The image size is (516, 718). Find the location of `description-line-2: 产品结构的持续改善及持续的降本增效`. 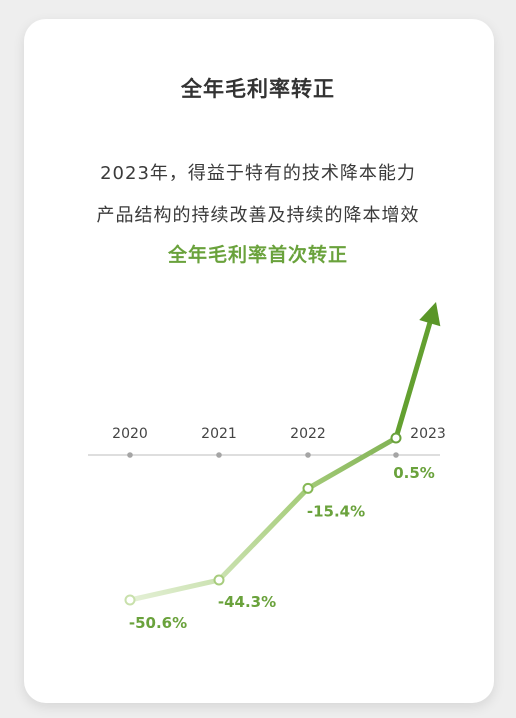

description-line-2: 产品结构的持续改善及持续的降本增效 is located at coordinates (258, 215).